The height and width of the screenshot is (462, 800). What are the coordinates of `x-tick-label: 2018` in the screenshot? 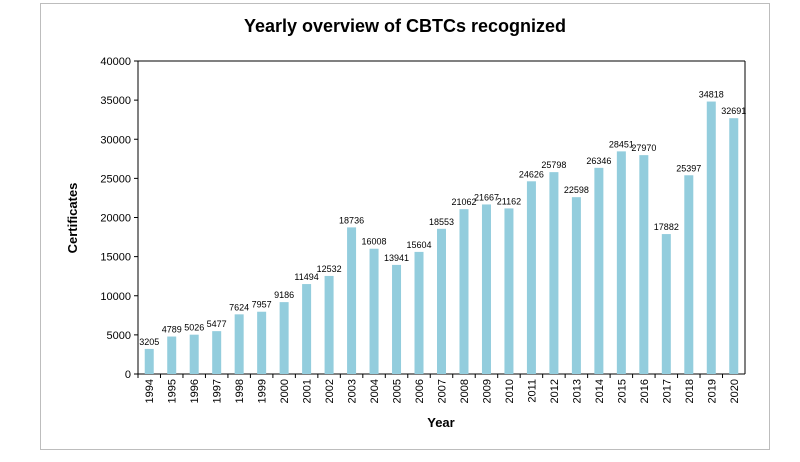 It's located at (690, 391).